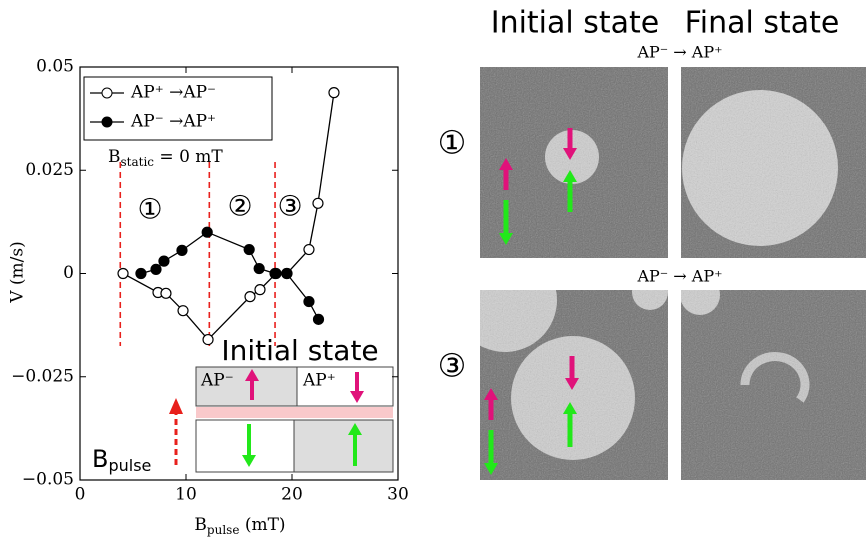 Image resolution: width=866 pixels, height=543 pixels. What do you see at coordinates (68, 273) in the screenshot?
I see `y-tick-label: 0` at bounding box center [68, 273].